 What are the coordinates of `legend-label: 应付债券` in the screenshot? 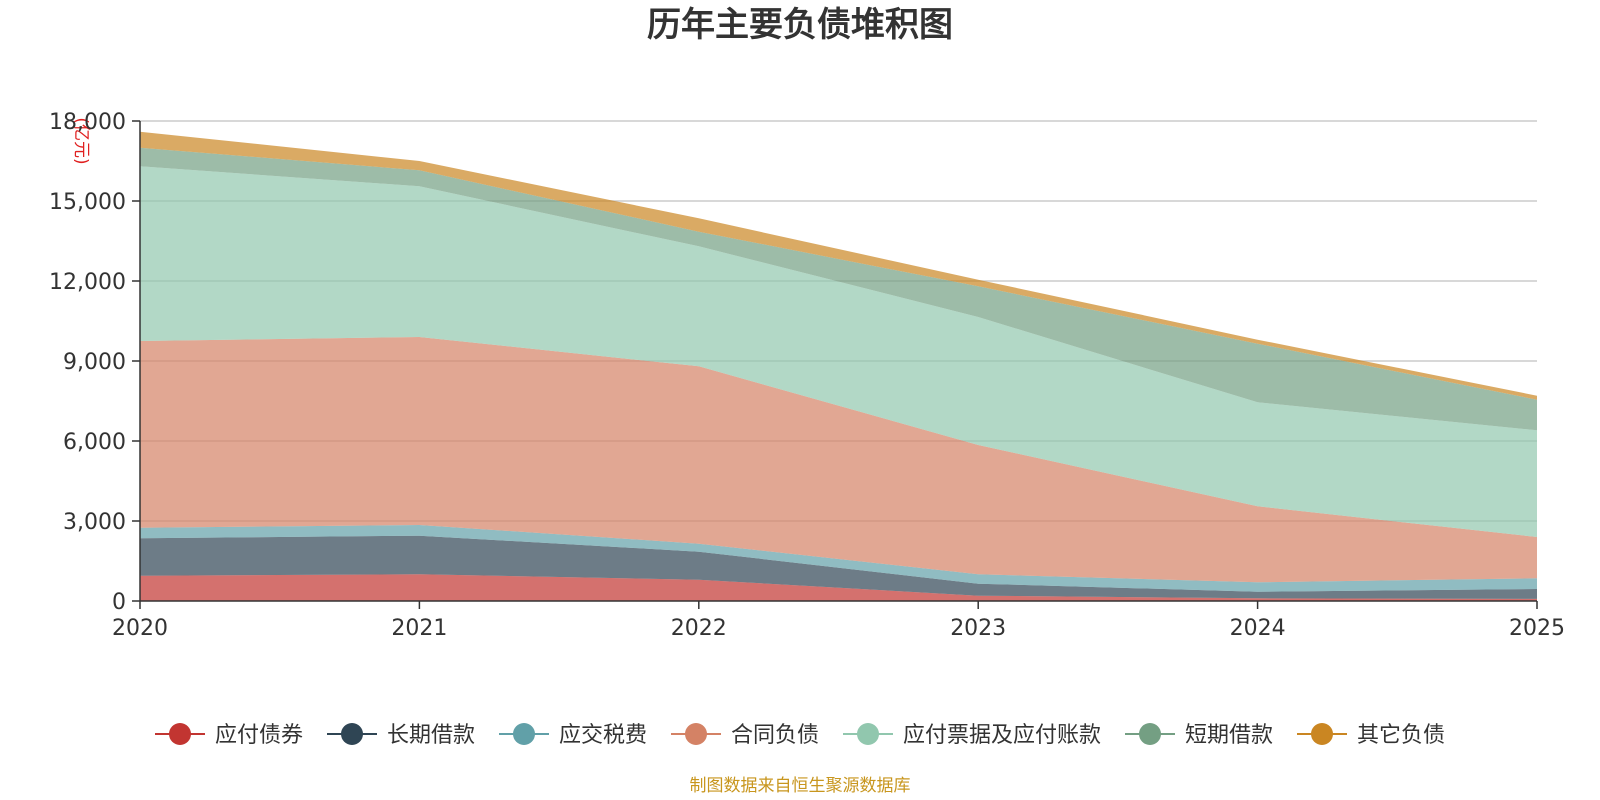 It's located at (259, 735).